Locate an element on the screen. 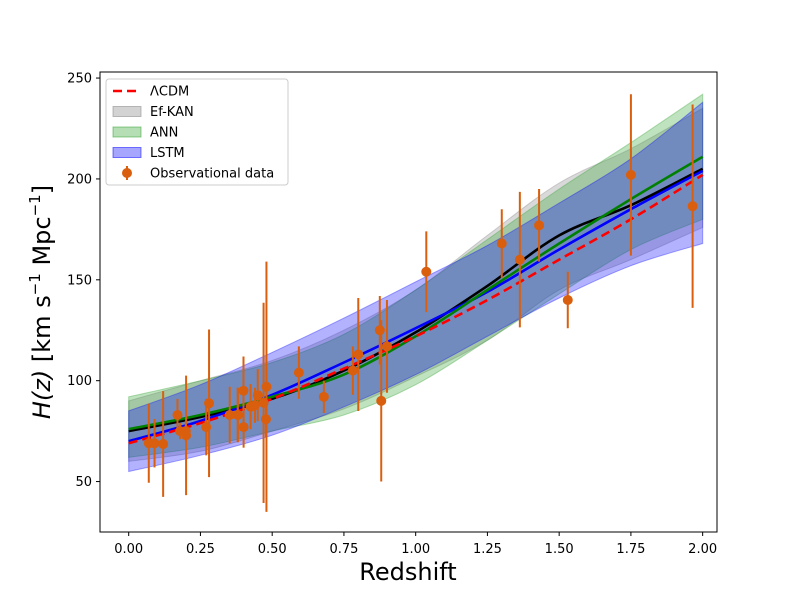  x-tick-label: 1.00 is located at coordinates (415, 549).